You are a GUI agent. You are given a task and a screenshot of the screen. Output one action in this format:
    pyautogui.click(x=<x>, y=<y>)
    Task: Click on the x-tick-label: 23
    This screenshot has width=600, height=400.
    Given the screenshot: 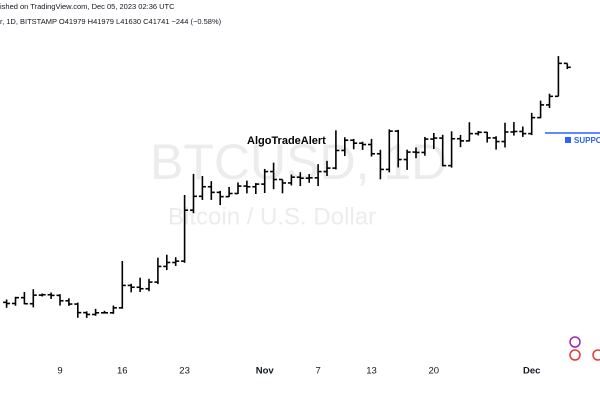 What is the action you would take?
    pyautogui.click(x=184, y=371)
    